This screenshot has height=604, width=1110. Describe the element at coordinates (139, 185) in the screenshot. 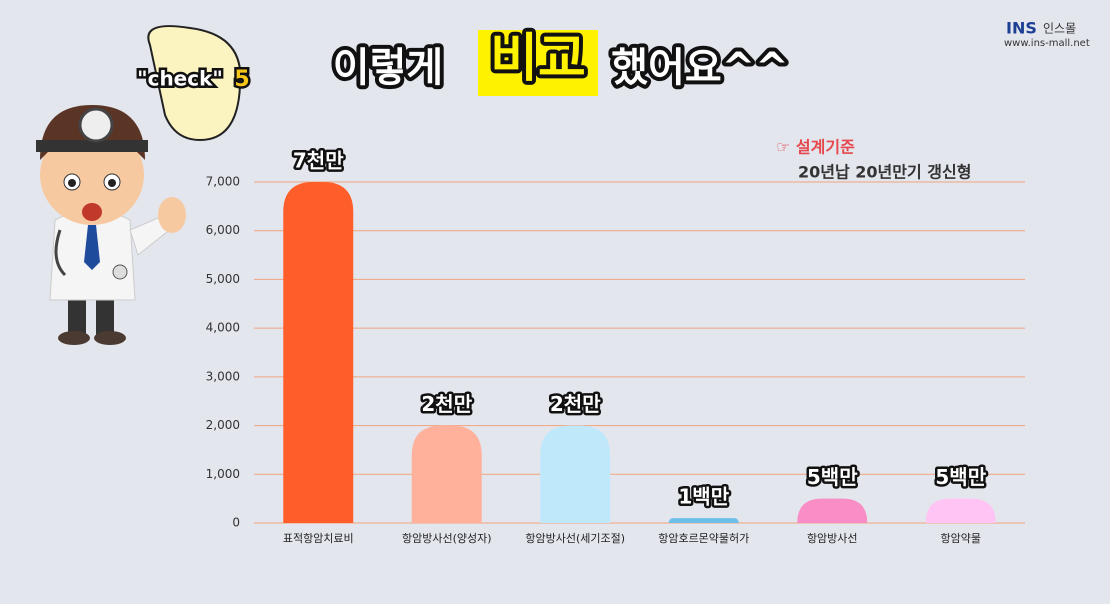

I see `doctor-illustration` at that location.